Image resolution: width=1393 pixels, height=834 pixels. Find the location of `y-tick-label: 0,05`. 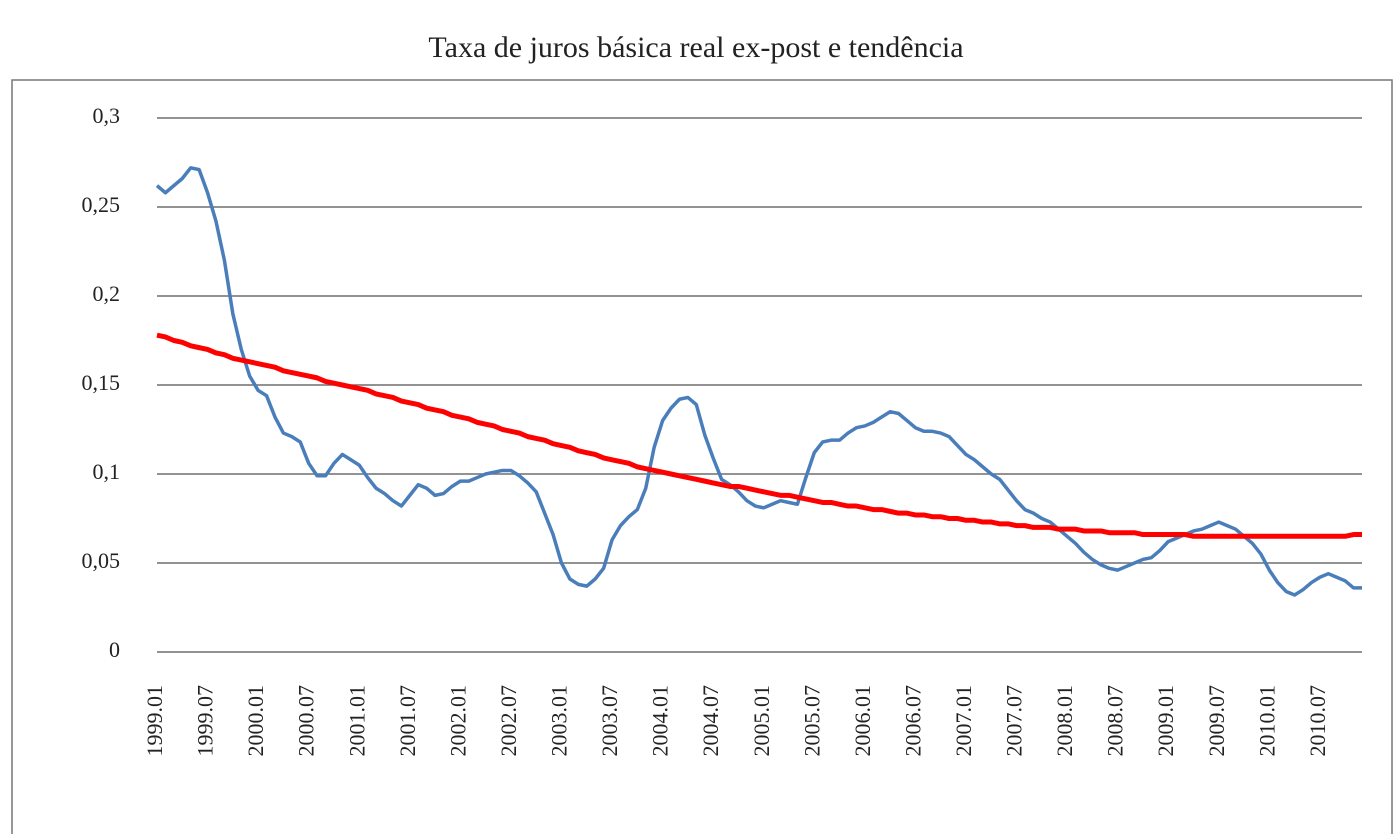

y-tick-label: 0,05 is located at coordinates (101, 560).